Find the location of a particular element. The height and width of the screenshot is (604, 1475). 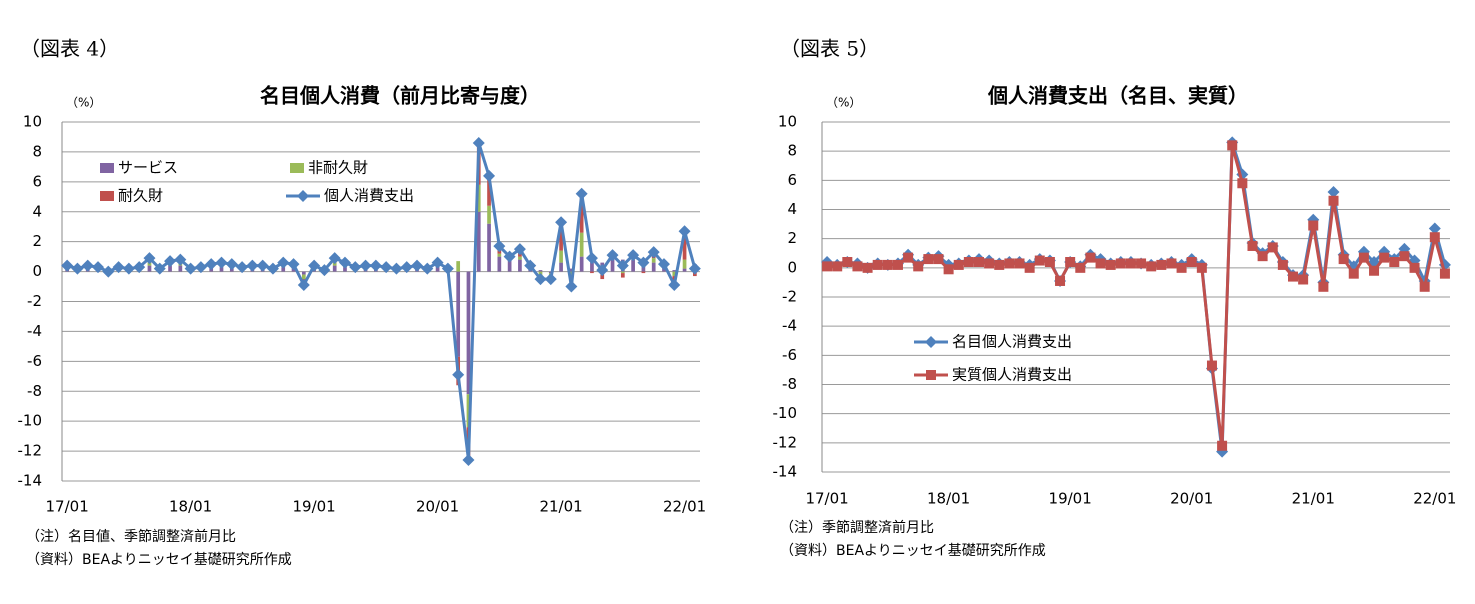

x-tick-label: 18/01 is located at coordinates (190, 507).